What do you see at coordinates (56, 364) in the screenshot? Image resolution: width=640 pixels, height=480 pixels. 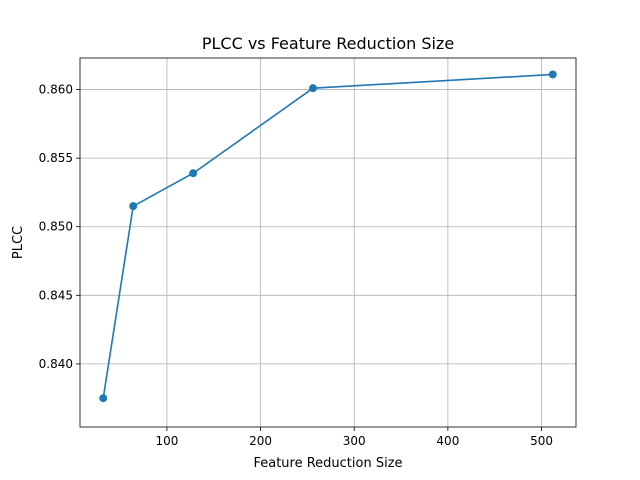 I see `y-tick-label: 0.840` at bounding box center [56, 364].